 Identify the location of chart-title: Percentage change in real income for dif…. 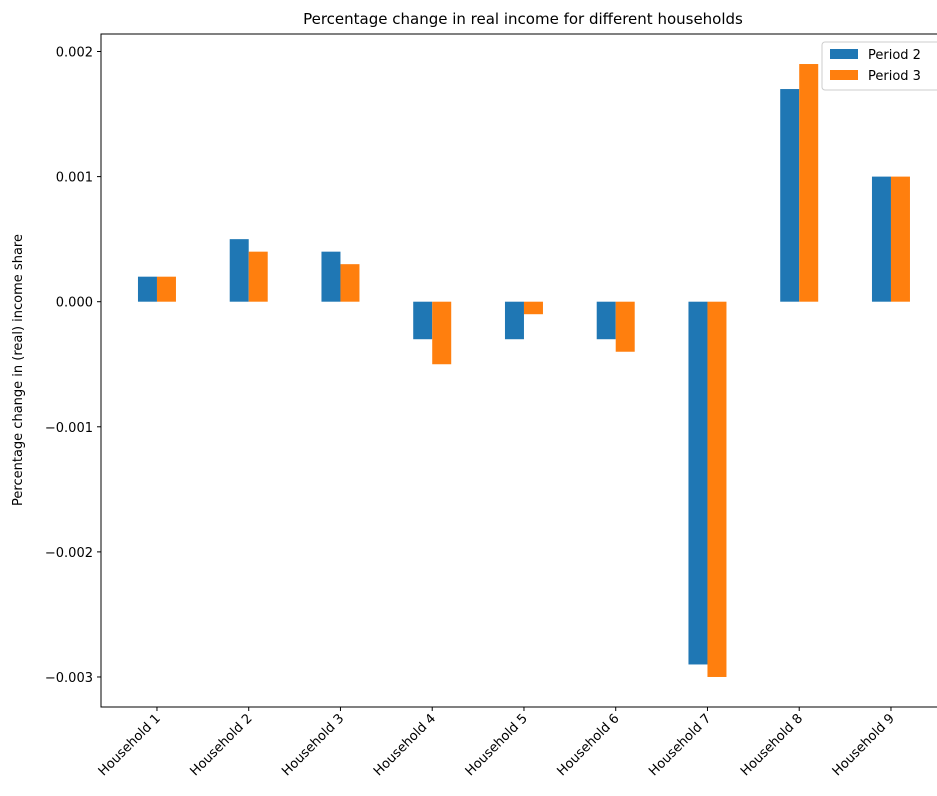
(523, 19).